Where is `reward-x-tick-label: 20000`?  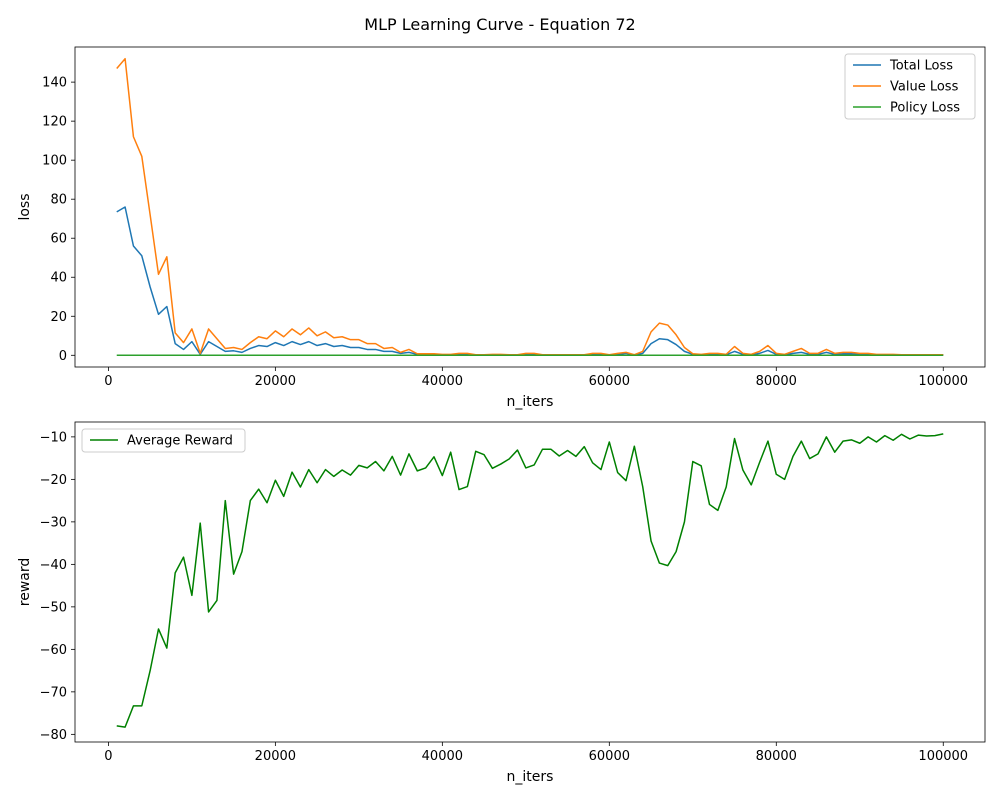 reward-x-tick-label: 20000 is located at coordinates (275, 756).